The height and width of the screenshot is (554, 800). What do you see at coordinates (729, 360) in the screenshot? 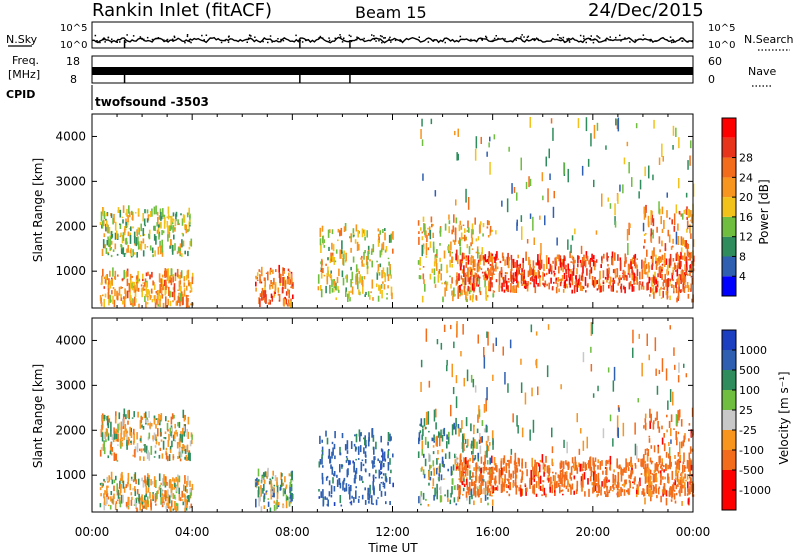
I see `colorbar-swatch` at bounding box center [729, 360].